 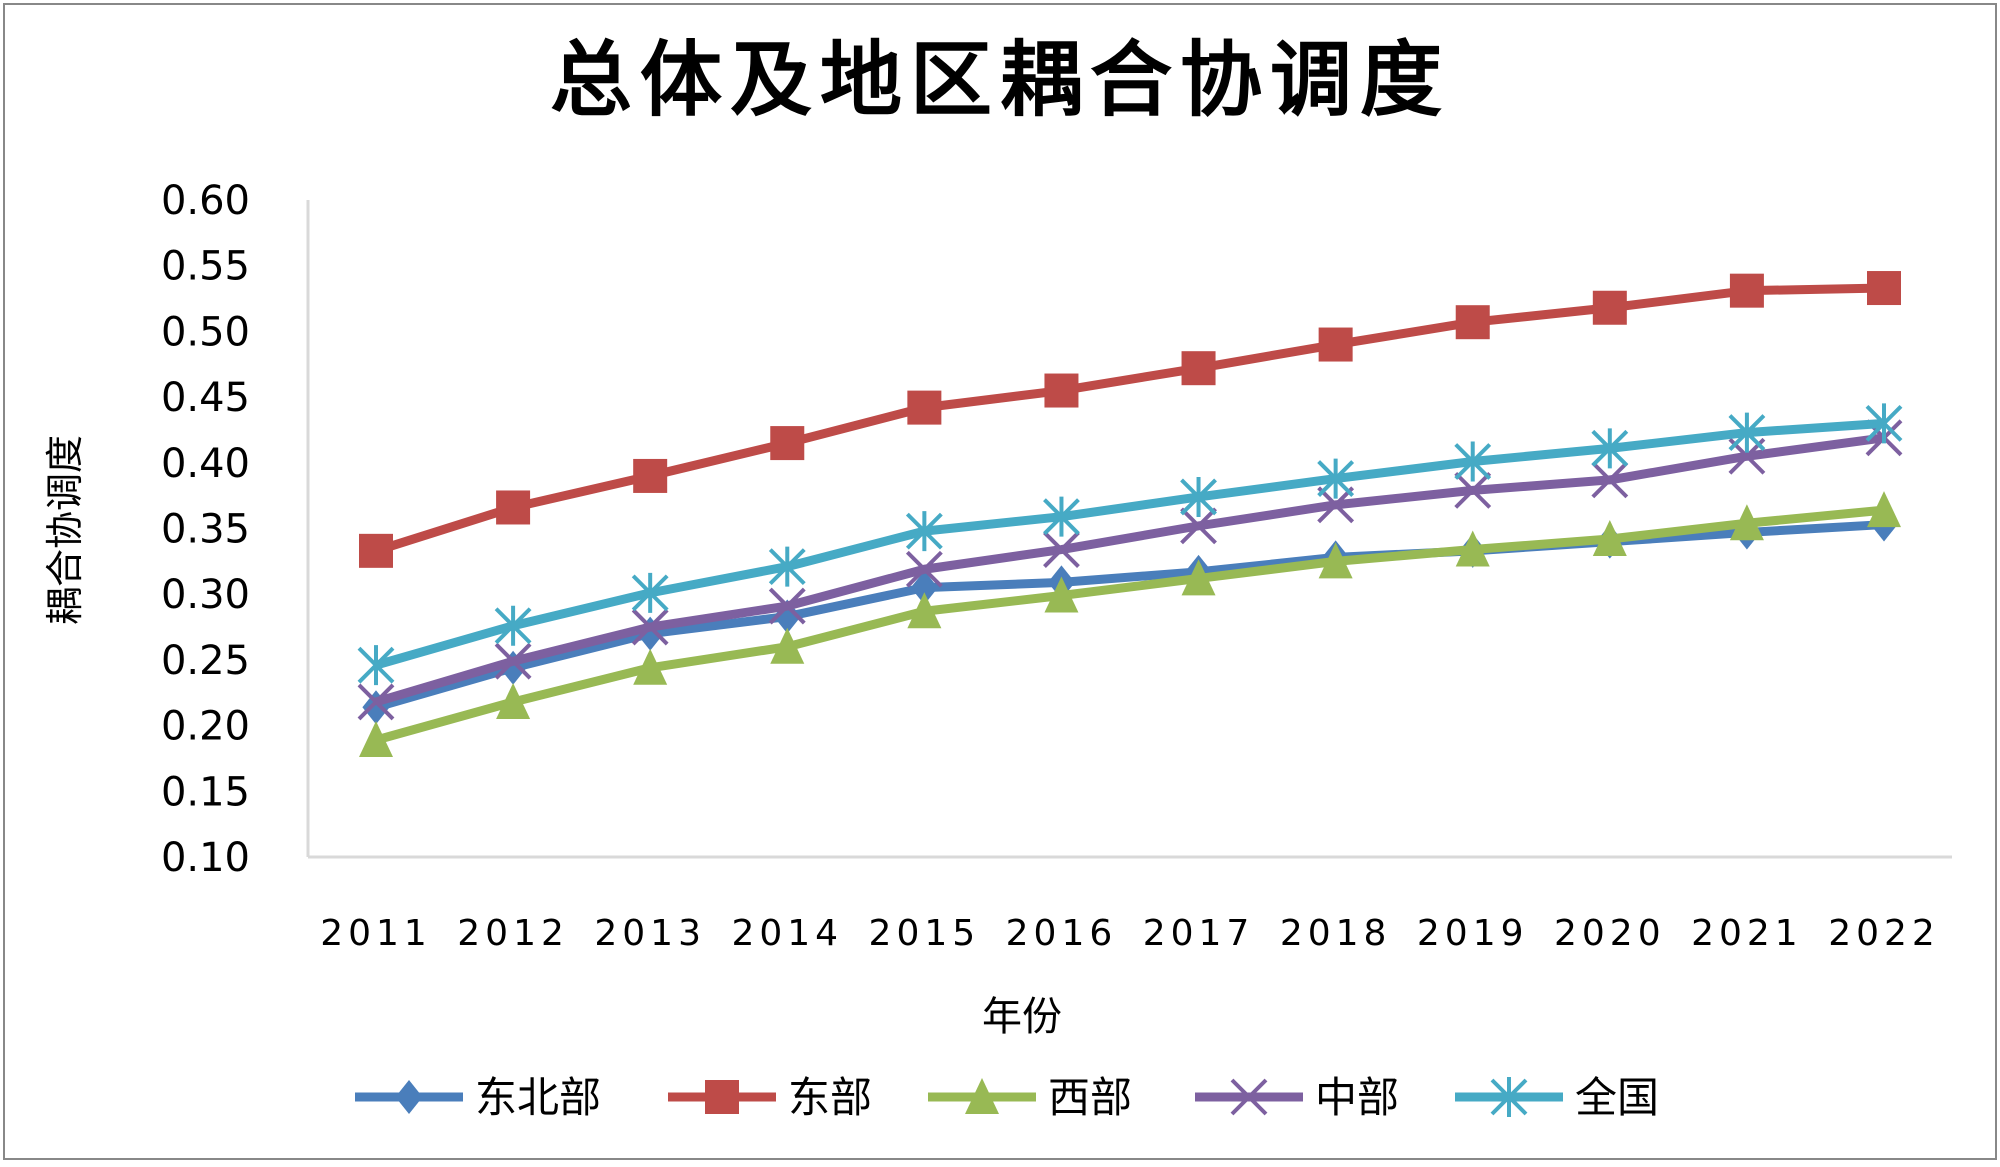 What do you see at coordinates (770, 1097) in the screenshot?
I see `legend-item: 东部` at bounding box center [770, 1097].